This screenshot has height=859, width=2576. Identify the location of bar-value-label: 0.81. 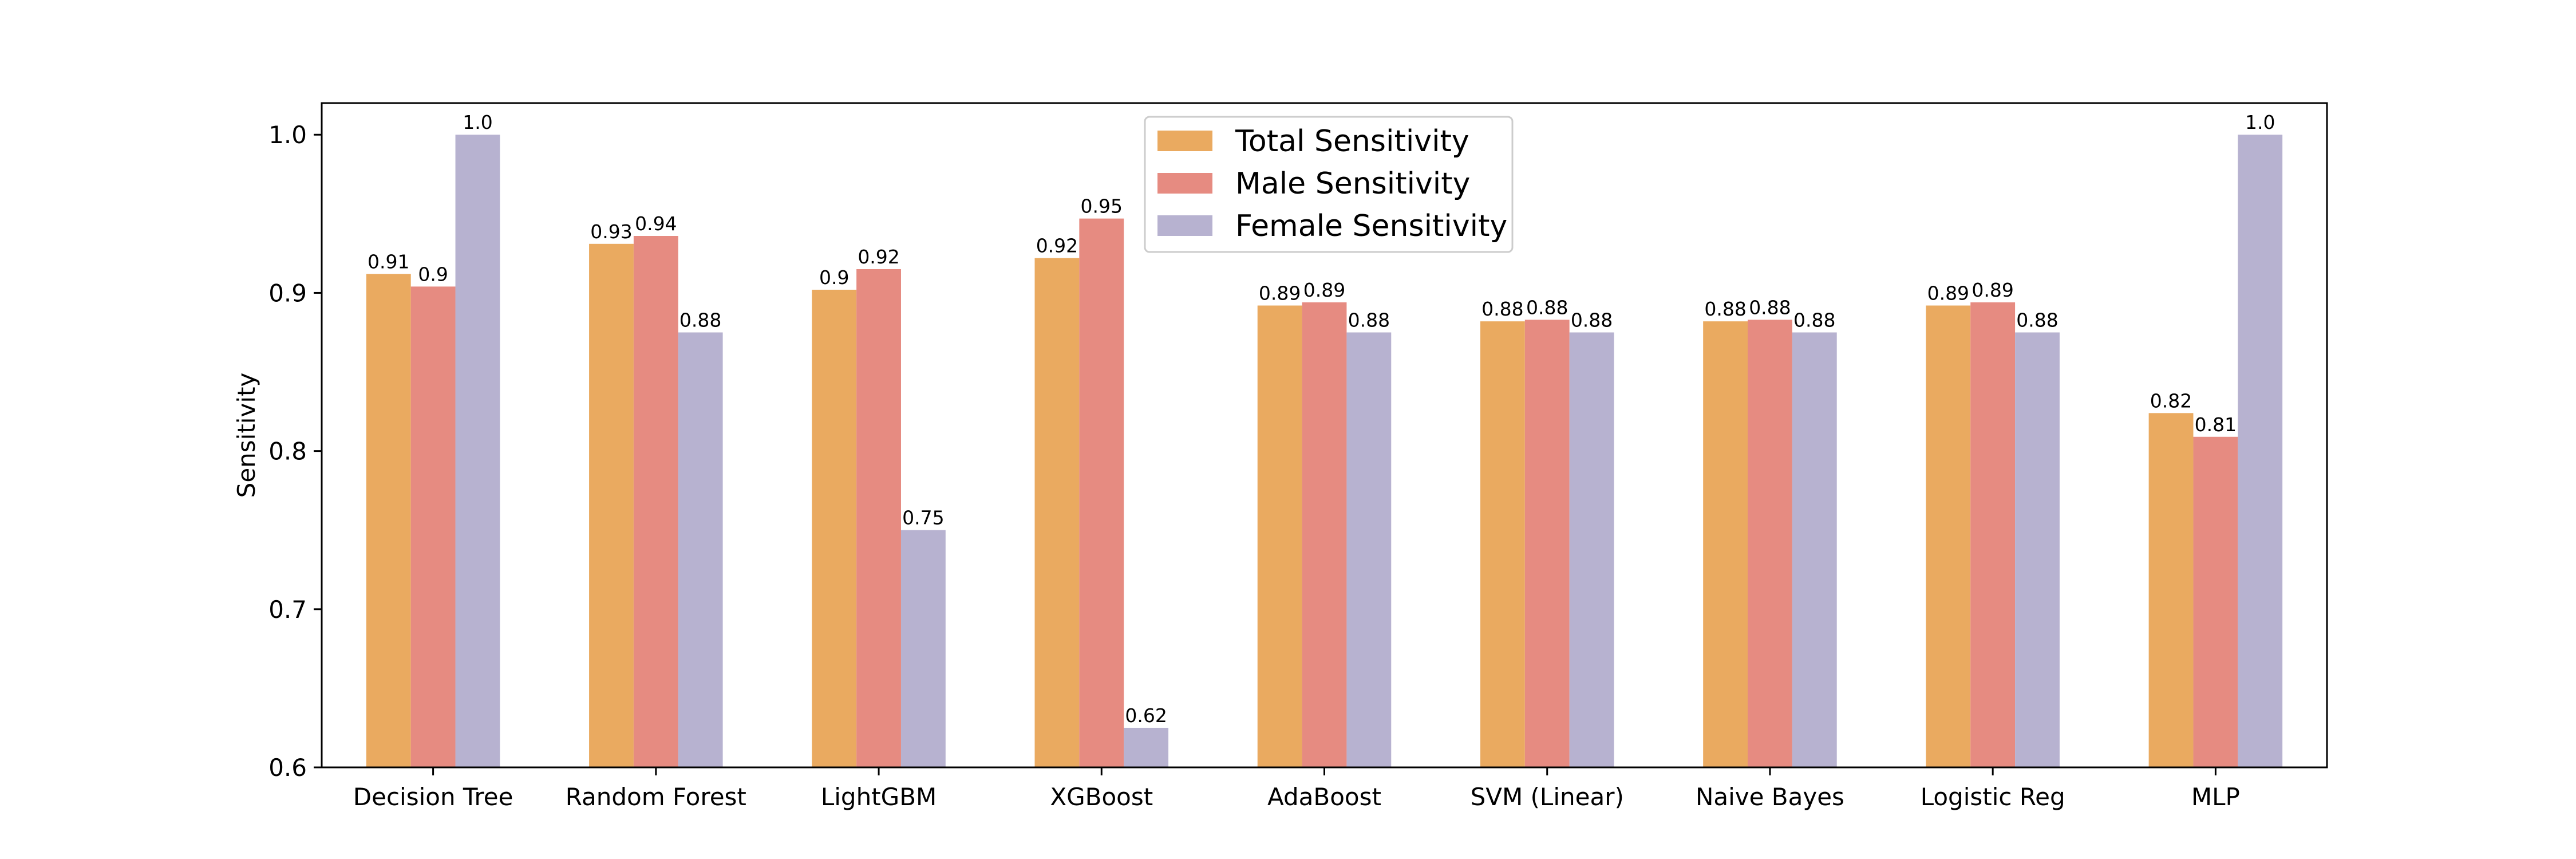
(2216, 424).